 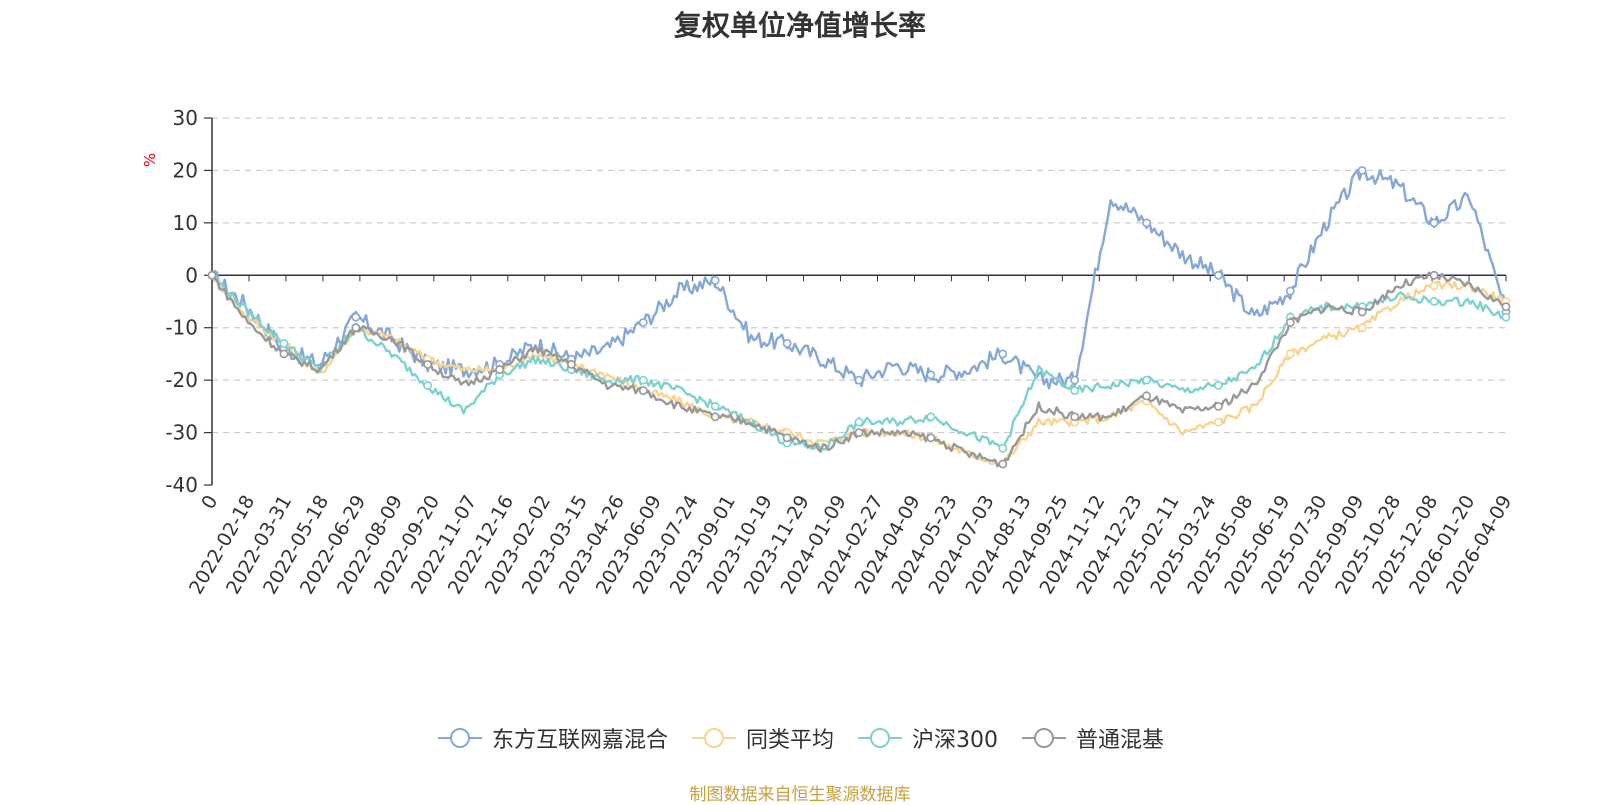 What do you see at coordinates (150, 160) in the screenshot?
I see `y-axis-unit: %` at bounding box center [150, 160].